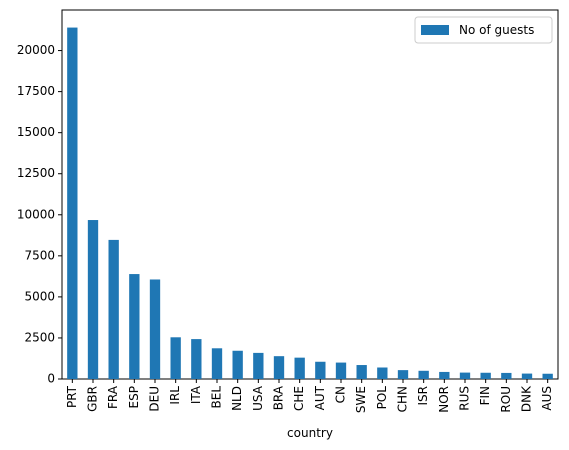 The height and width of the screenshot is (450, 569). What do you see at coordinates (279, 397) in the screenshot?
I see `x-tick-label: BRA` at bounding box center [279, 397].